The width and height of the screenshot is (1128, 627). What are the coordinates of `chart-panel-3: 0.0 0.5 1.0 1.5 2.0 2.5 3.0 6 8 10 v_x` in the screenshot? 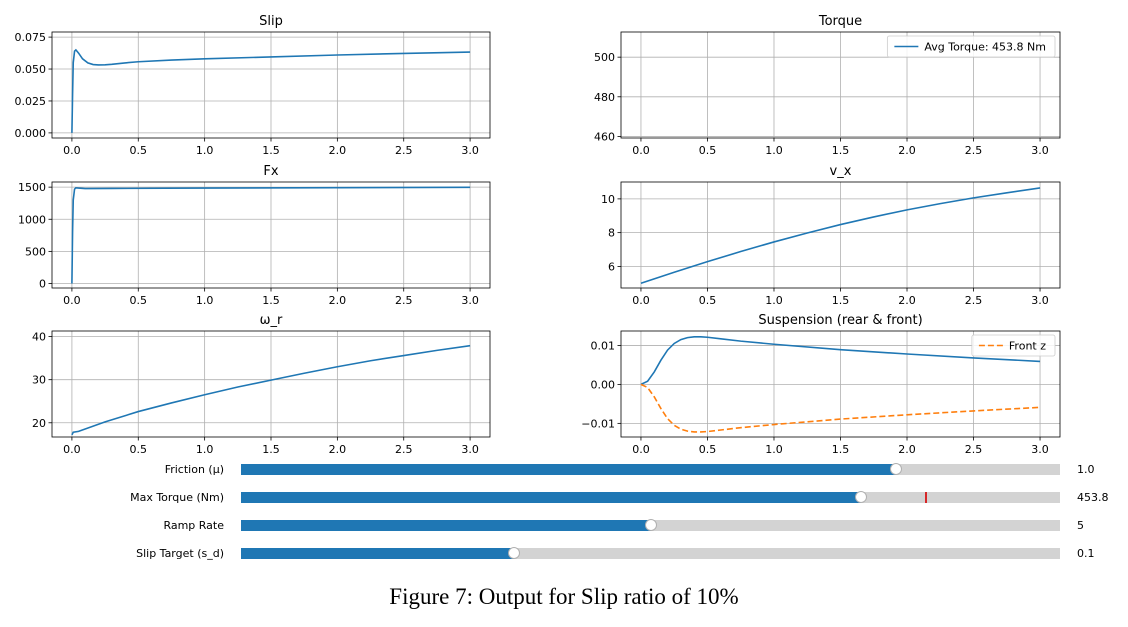 It's located at (831, 235).